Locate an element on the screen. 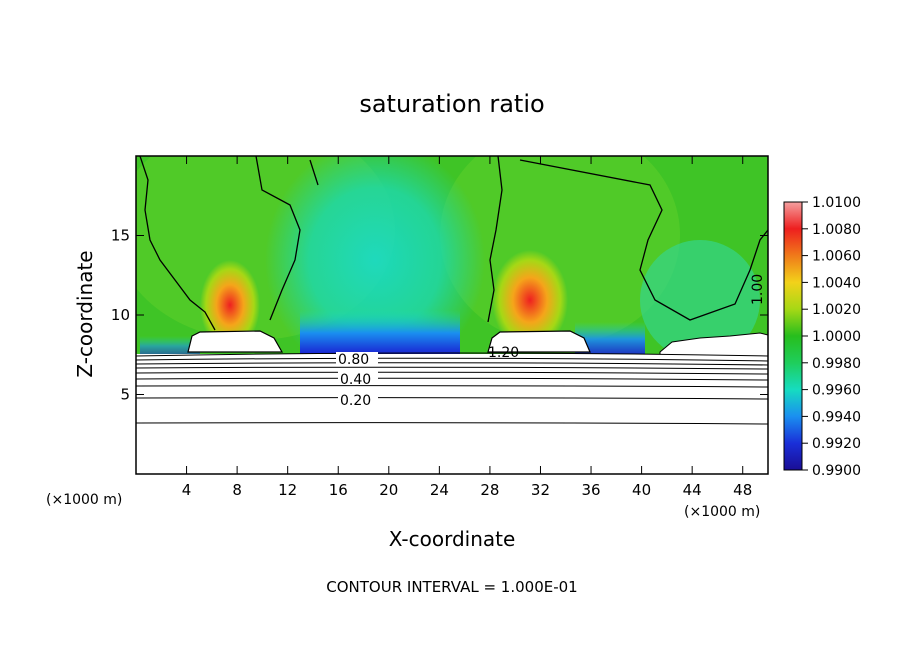 This screenshot has height=654, width=904. x-tick-label: 36 is located at coordinates (590, 490).